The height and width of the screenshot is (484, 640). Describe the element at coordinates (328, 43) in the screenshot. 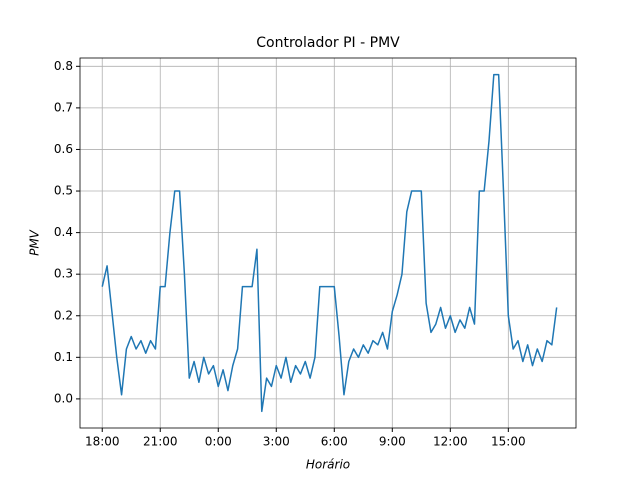

I see `chart-title: Controlador PI - PMV` at that location.